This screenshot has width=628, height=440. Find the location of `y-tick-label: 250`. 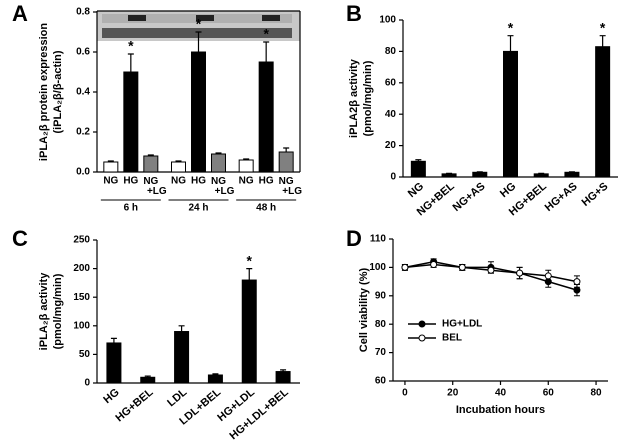

y-tick-label: 250 is located at coordinates (81, 240).